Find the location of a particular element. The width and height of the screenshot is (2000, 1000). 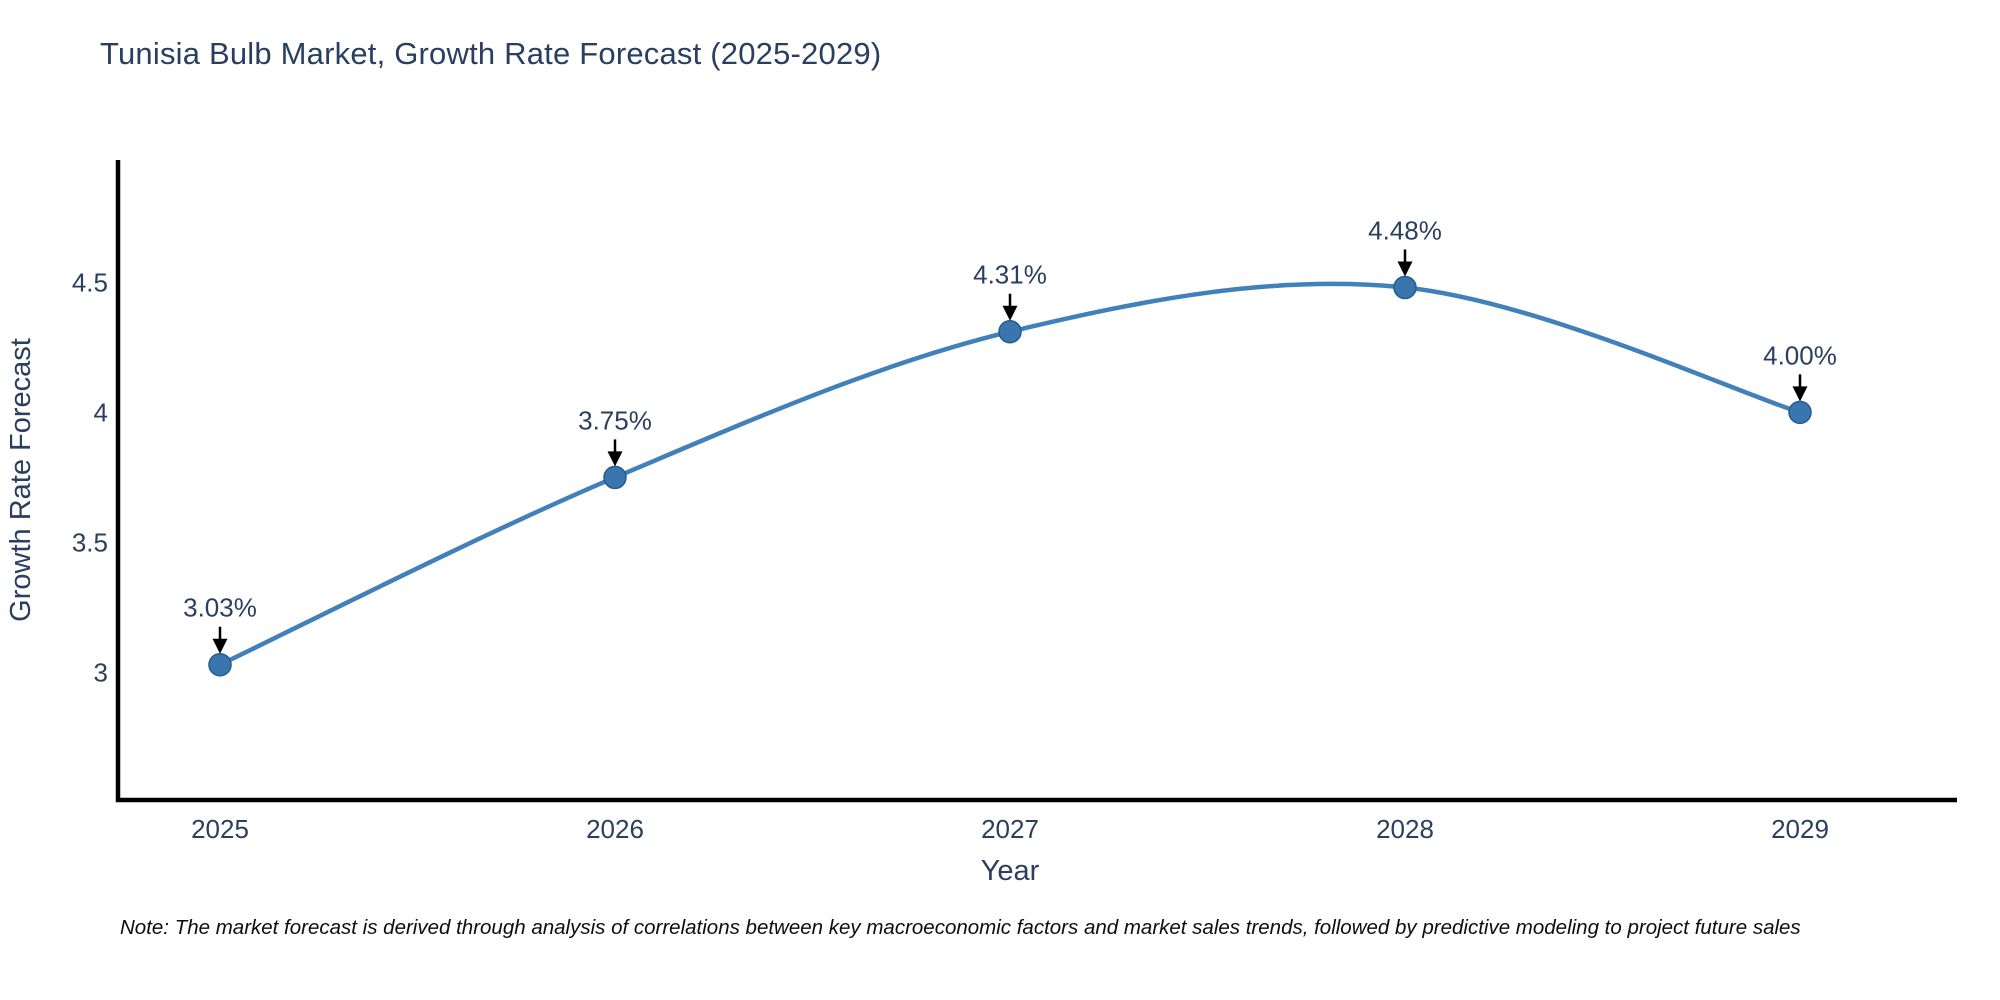

y-tick-label: 4.5 is located at coordinates (90, 282).